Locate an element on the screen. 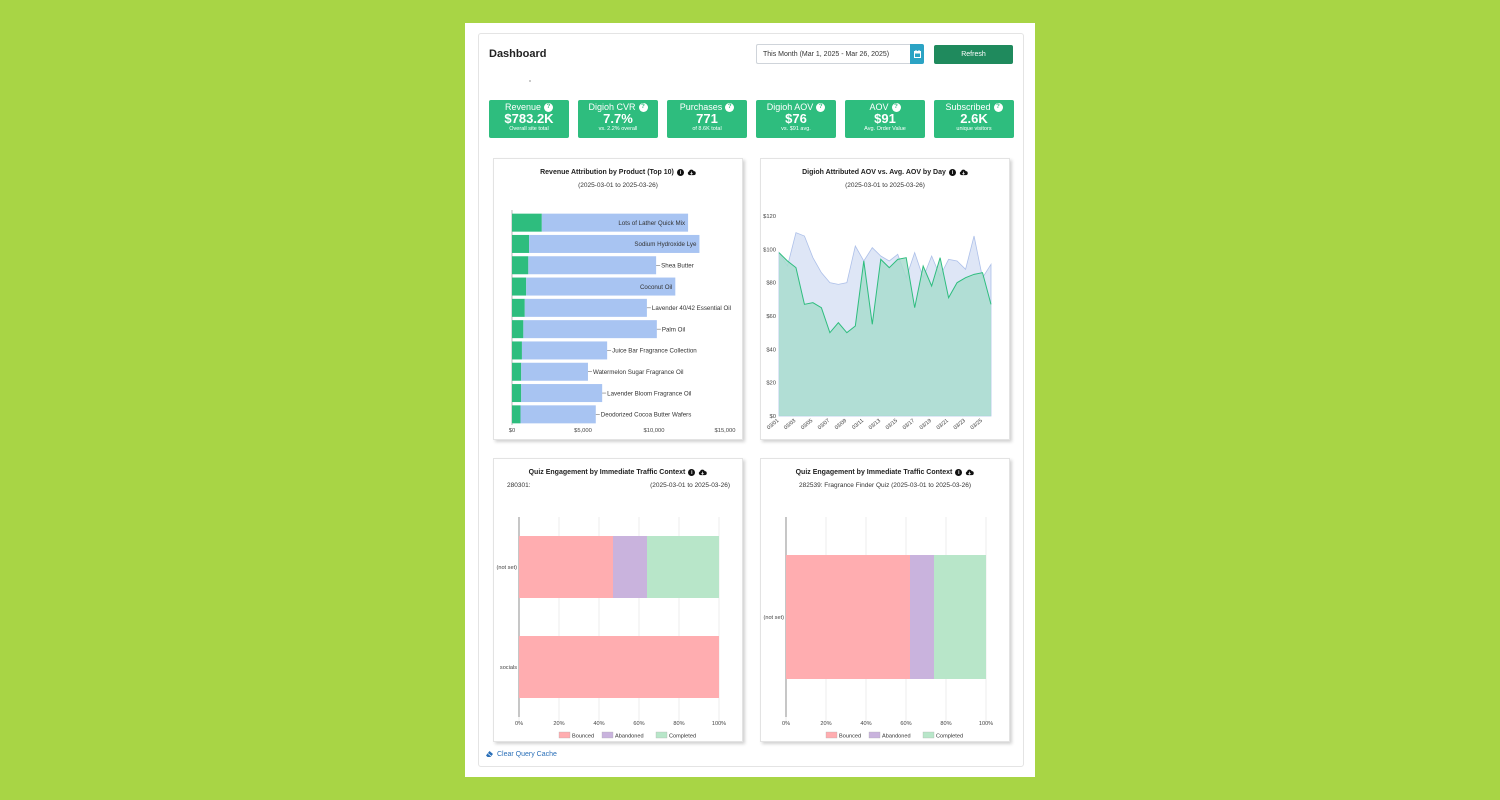 The height and width of the screenshot is (800, 1500). kpi-sub: unique visitors is located at coordinates (974, 129).